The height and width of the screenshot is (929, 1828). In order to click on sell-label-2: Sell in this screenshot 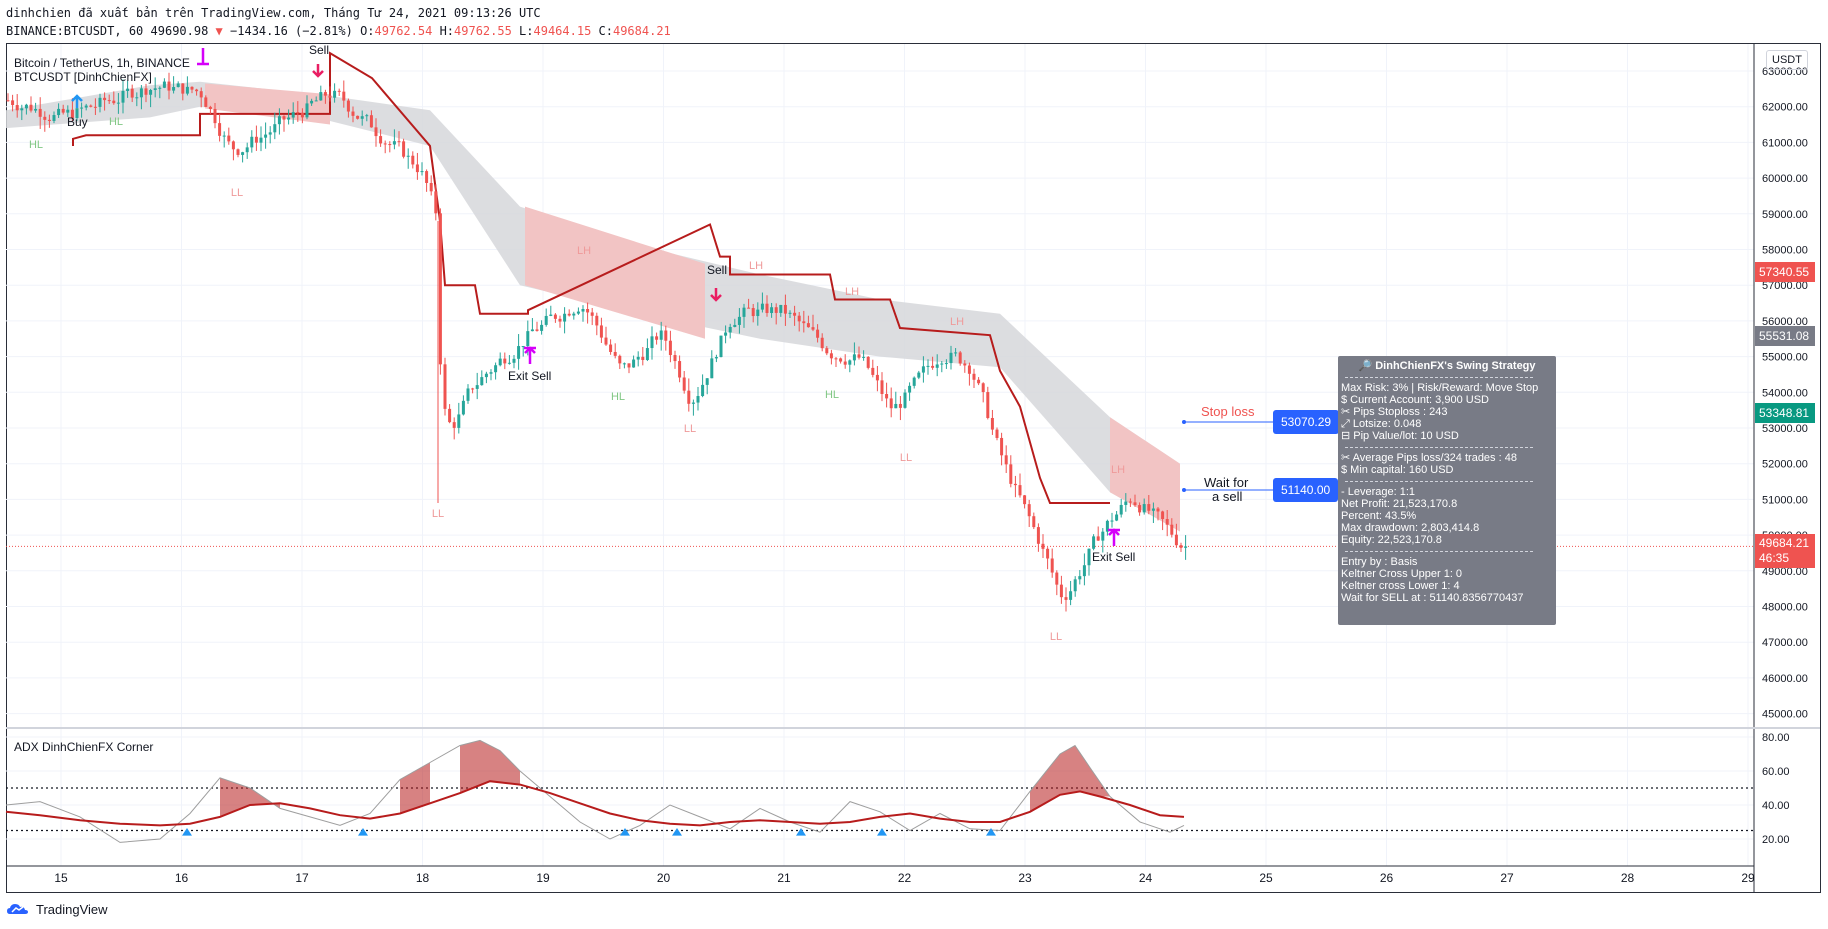, I will do `click(717, 270)`.